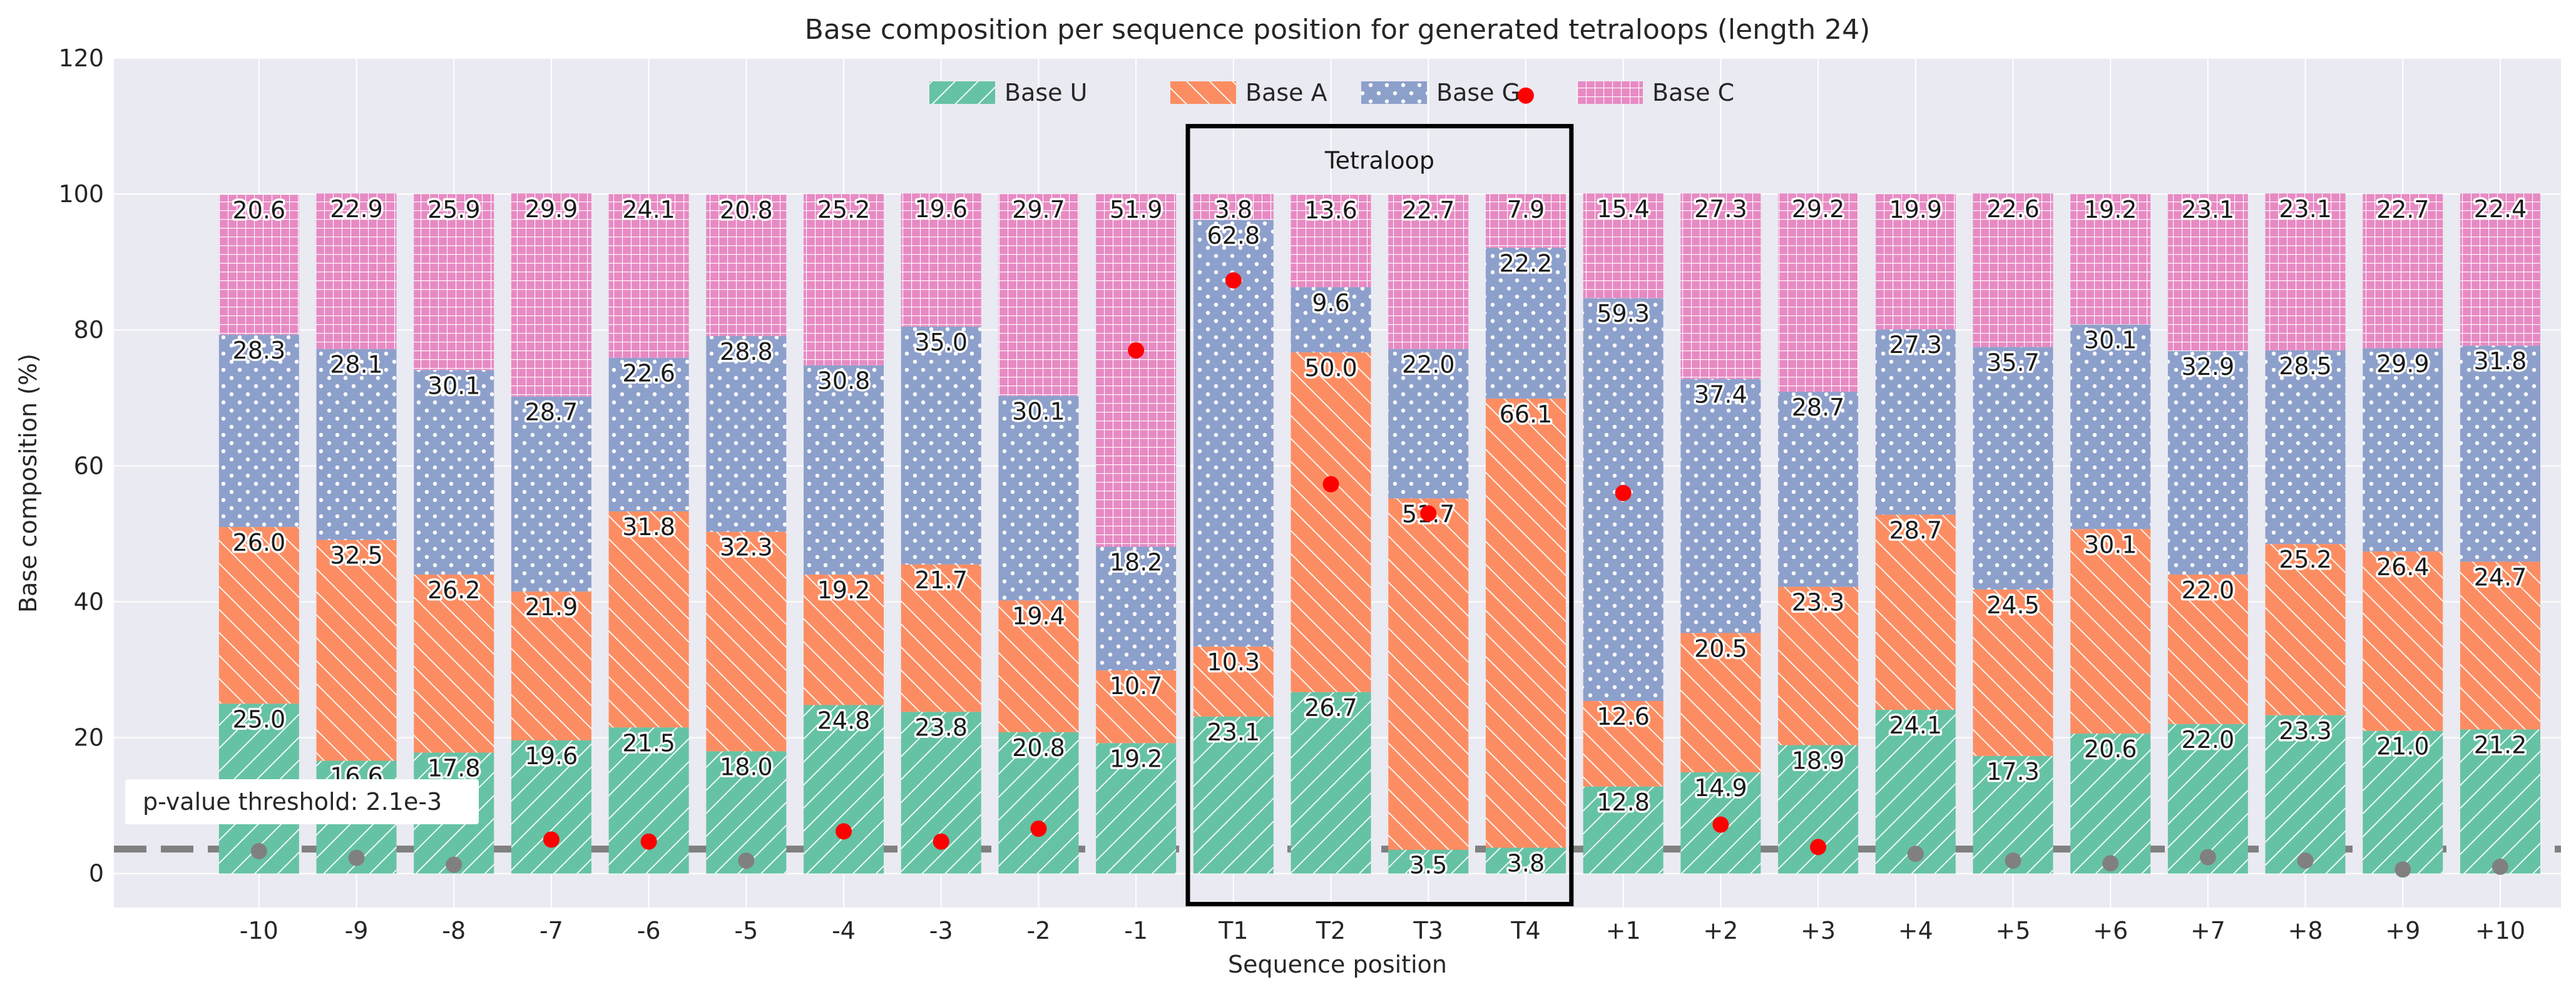 The image size is (2576, 997). Describe the element at coordinates (28, 483) in the screenshot. I see `y-axis-label: Base composition (%)` at that location.